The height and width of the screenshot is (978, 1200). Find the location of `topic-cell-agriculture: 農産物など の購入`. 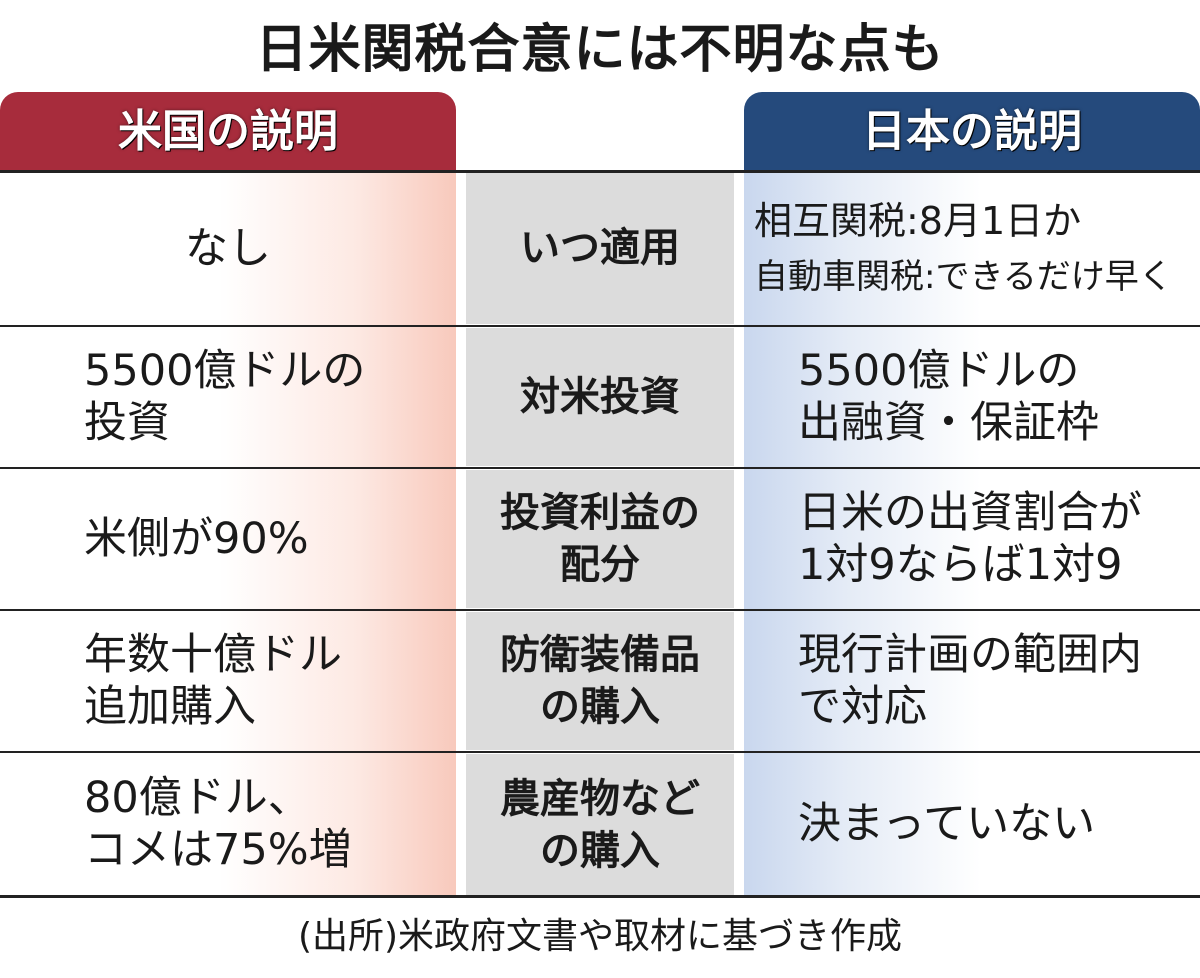

topic-cell-agriculture: 農産物など の購入 is located at coordinates (600, 825).